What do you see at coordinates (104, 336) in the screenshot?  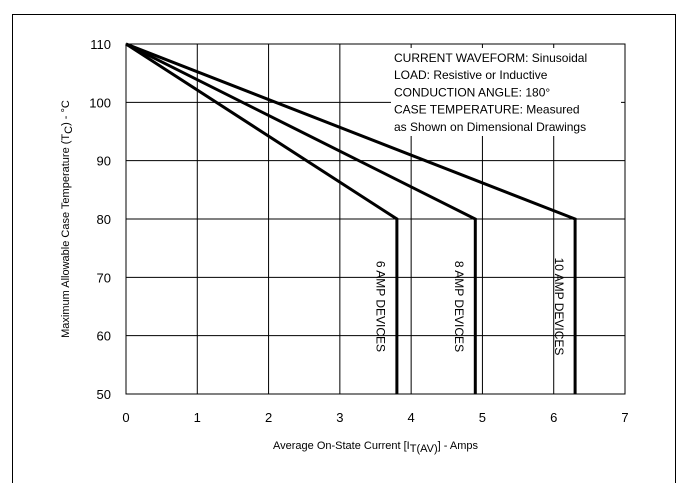 I see `y-tick-label: 60` at bounding box center [104, 336].